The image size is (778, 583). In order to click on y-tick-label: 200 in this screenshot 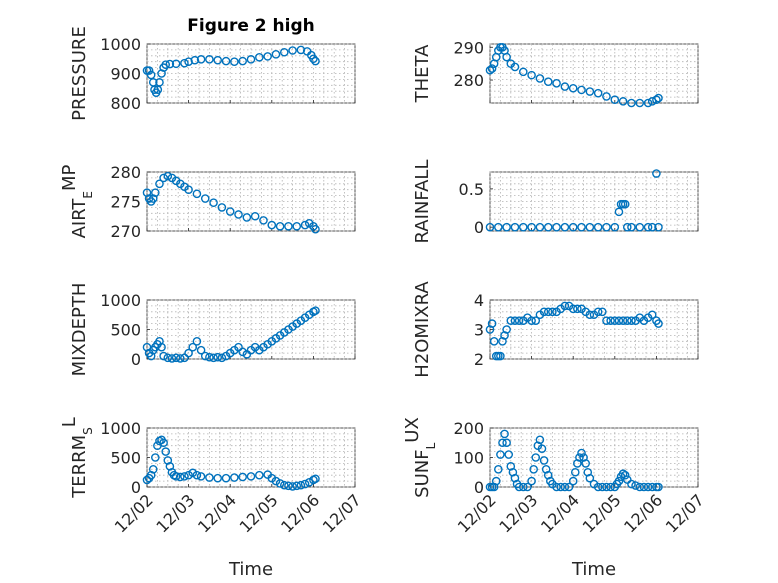, I will do `click(468, 428)`.